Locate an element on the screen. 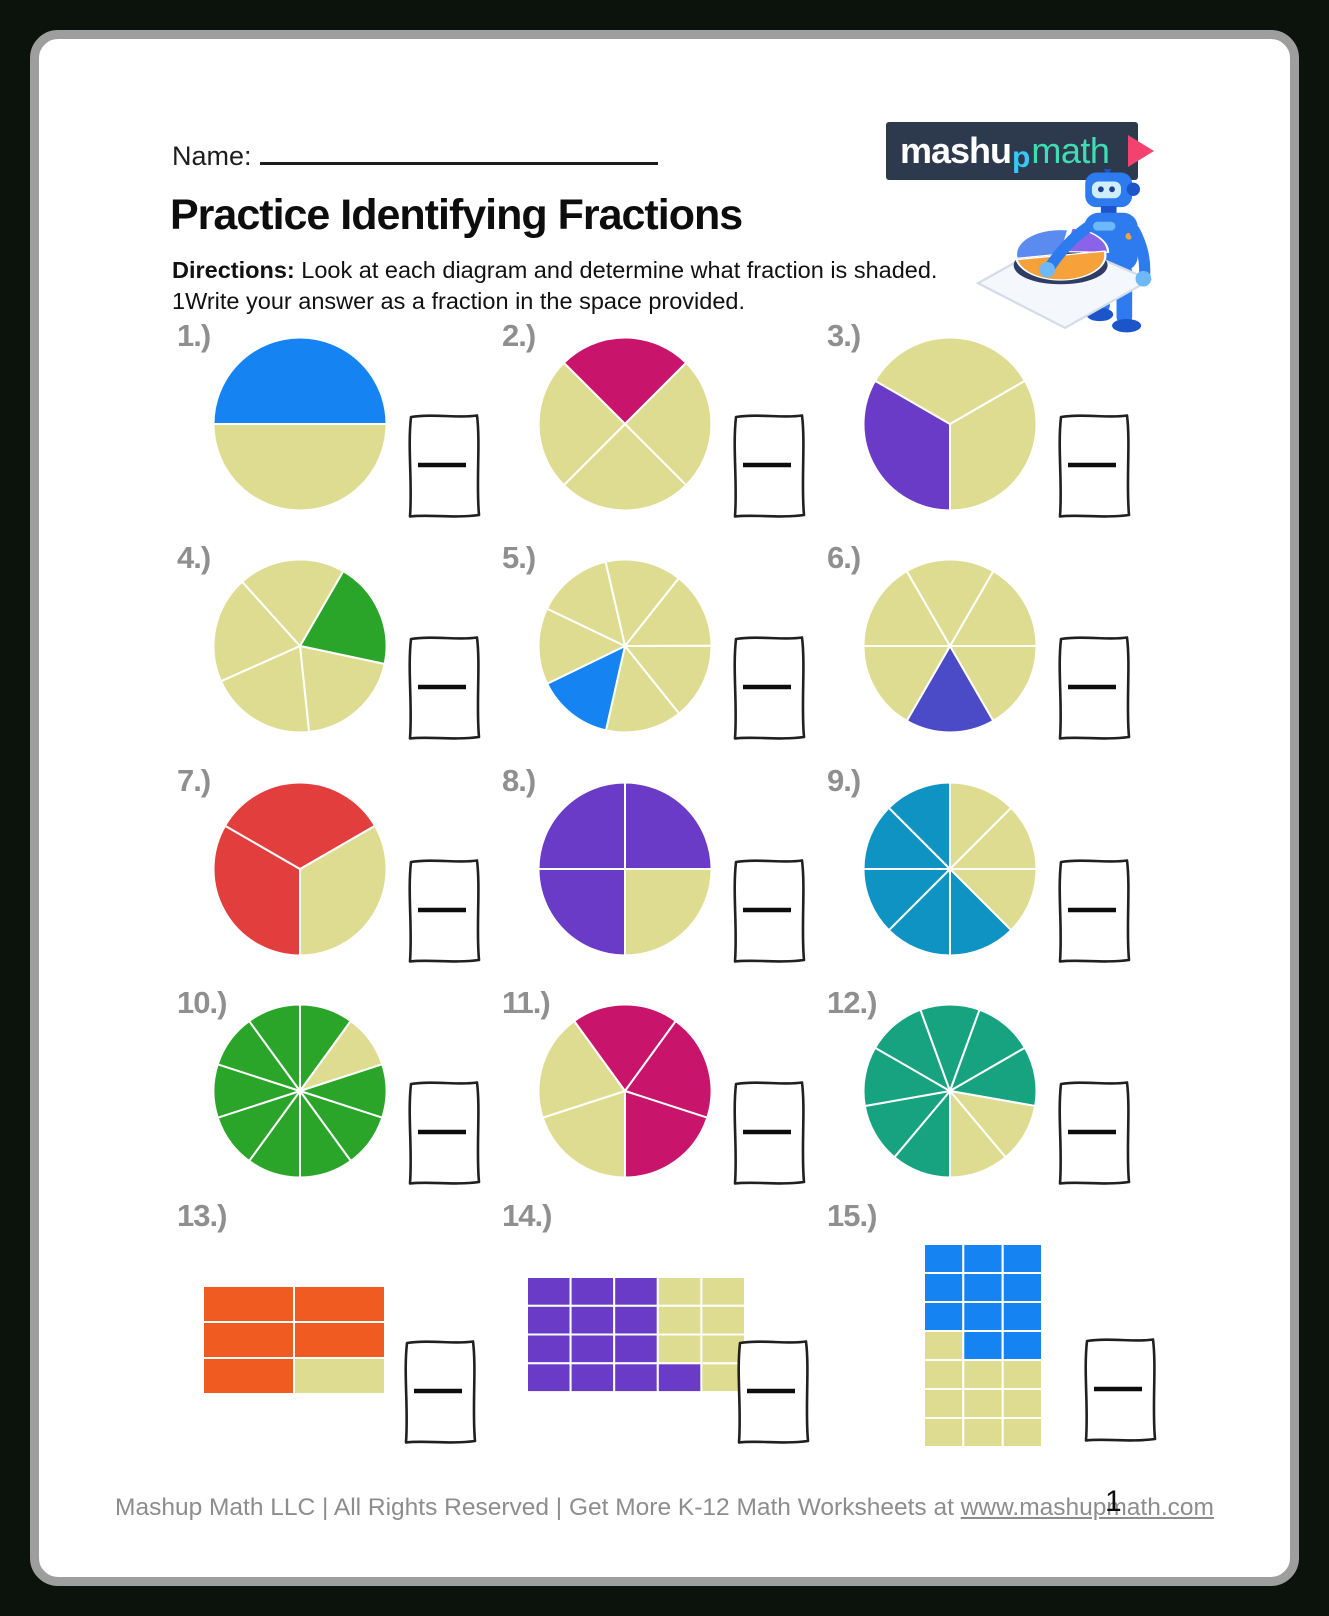 This screenshot has width=1329, height=1616. problem-cell-4: 4.) is located at coordinates (331, 651).